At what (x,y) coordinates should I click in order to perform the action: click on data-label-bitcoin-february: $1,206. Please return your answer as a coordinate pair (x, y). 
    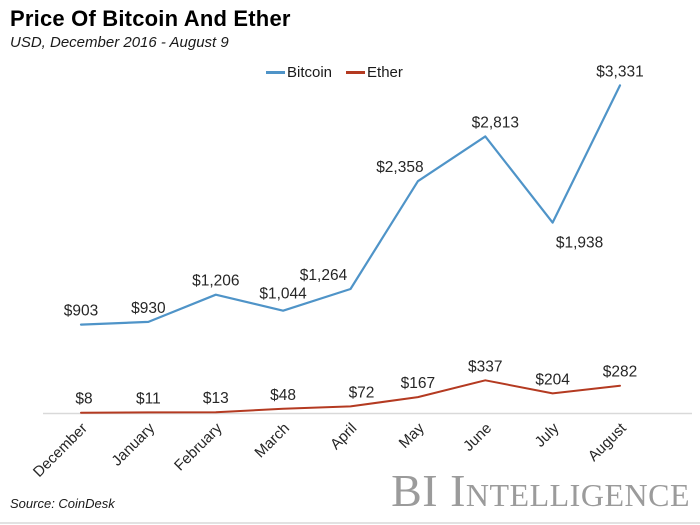
    Looking at the image, I should click on (215, 281).